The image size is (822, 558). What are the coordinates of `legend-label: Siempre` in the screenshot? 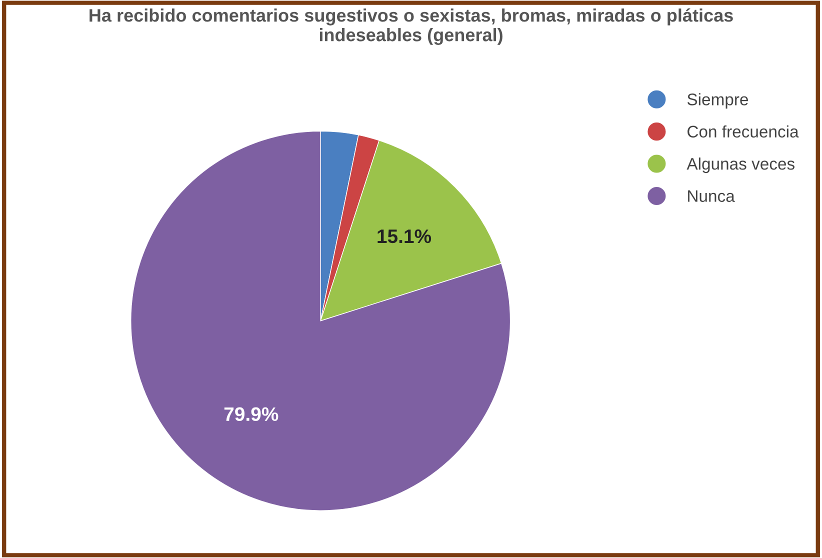 It's located at (717, 101).